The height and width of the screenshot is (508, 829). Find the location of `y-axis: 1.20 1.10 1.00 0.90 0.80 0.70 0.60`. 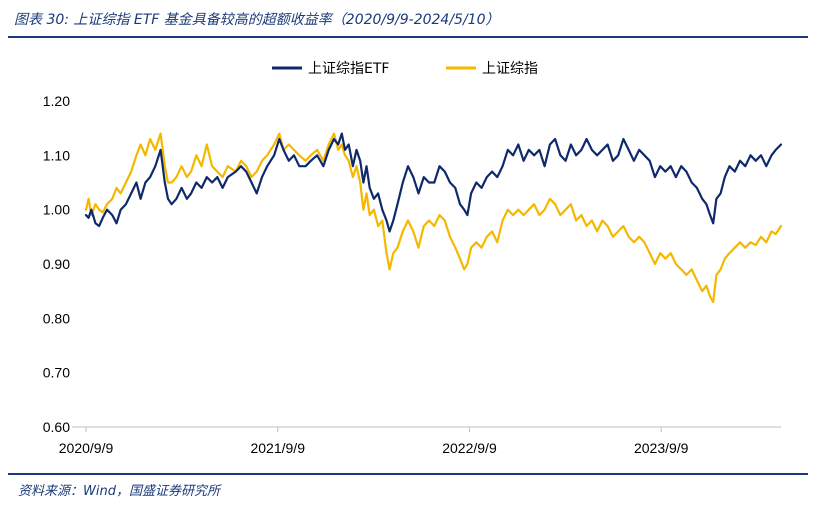

y-axis: 1.20 1.10 1.00 0.90 0.80 0.70 0.60 is located at coordinates (56, 264).